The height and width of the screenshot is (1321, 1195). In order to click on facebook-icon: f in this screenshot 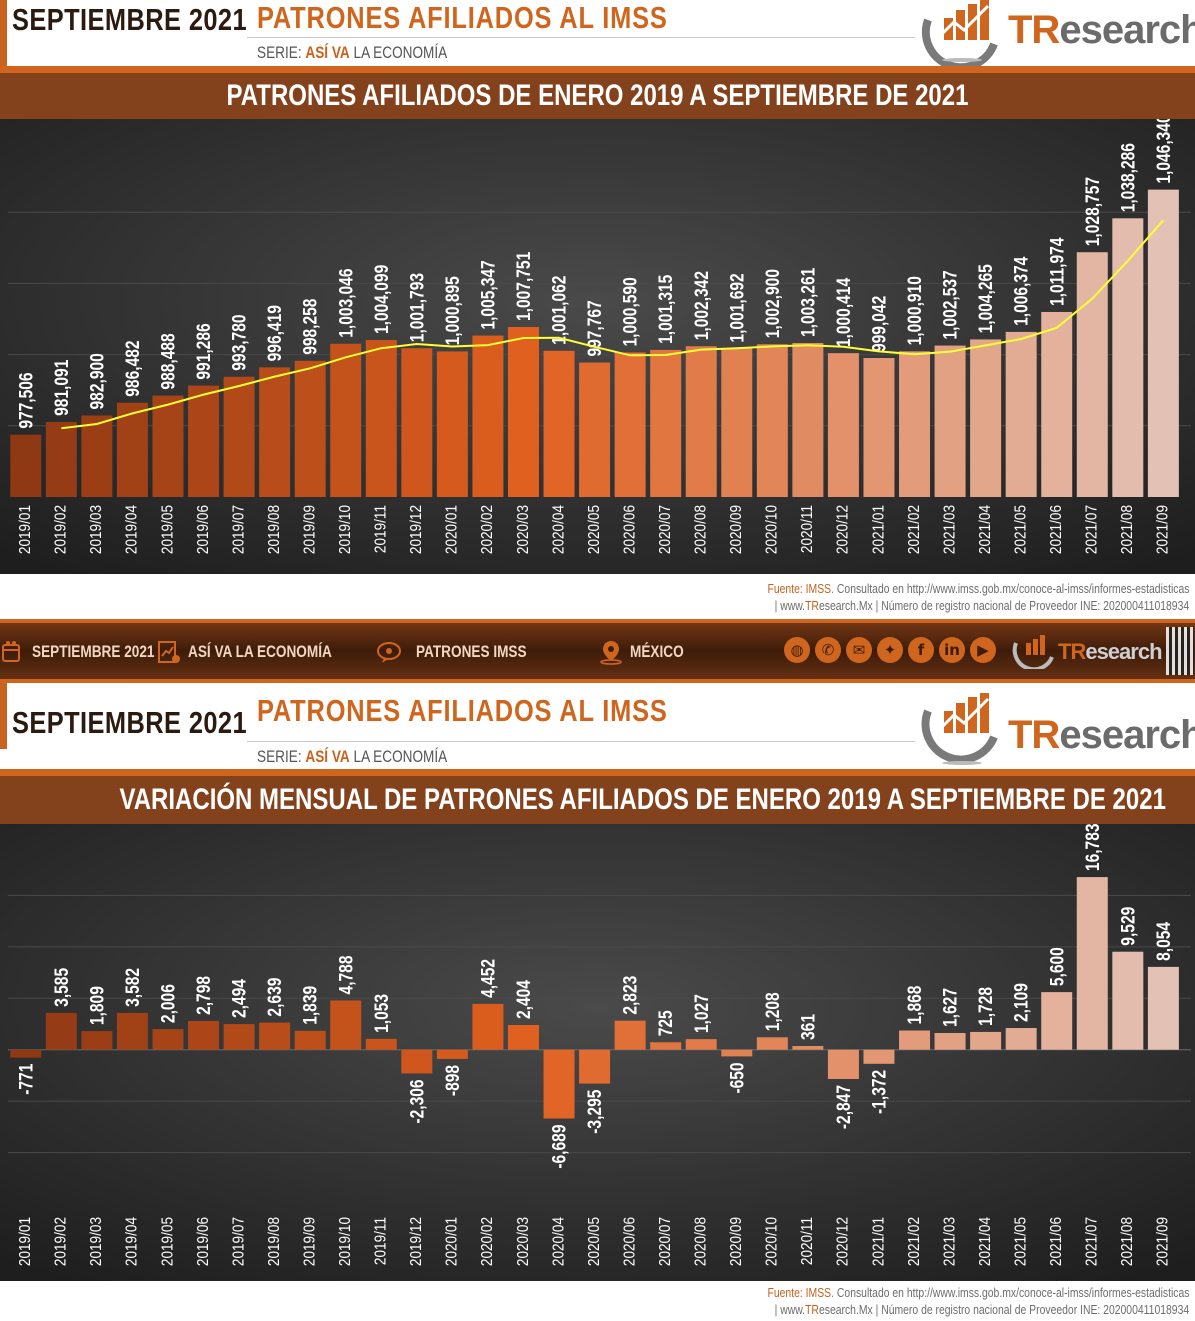, I will do `click(921, 650)`.